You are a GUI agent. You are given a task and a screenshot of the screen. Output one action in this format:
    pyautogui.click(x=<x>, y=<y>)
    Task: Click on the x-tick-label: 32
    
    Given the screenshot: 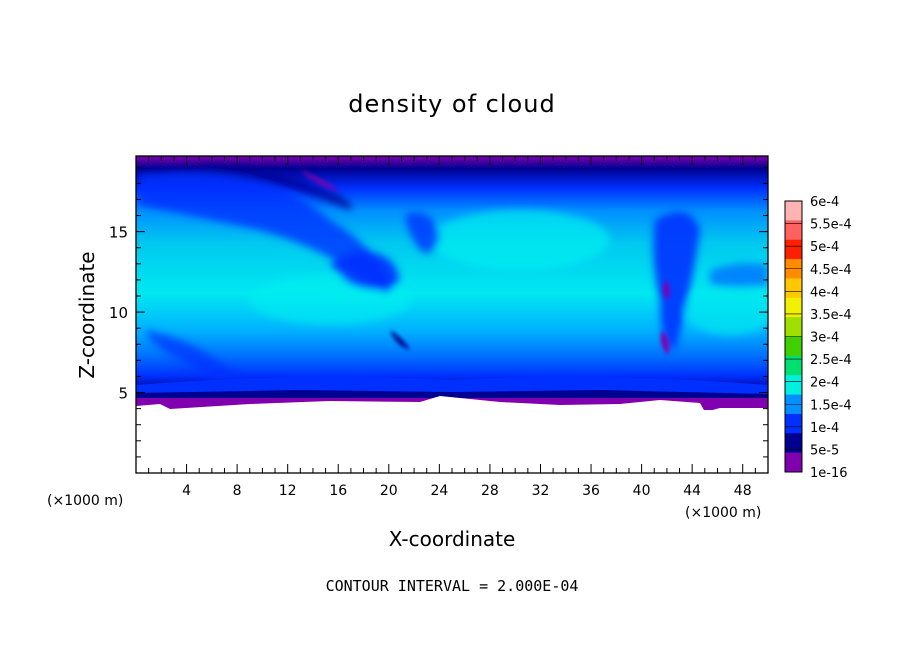 What is the action you would take?
    pyautogui.click(x=541, y=491)
    